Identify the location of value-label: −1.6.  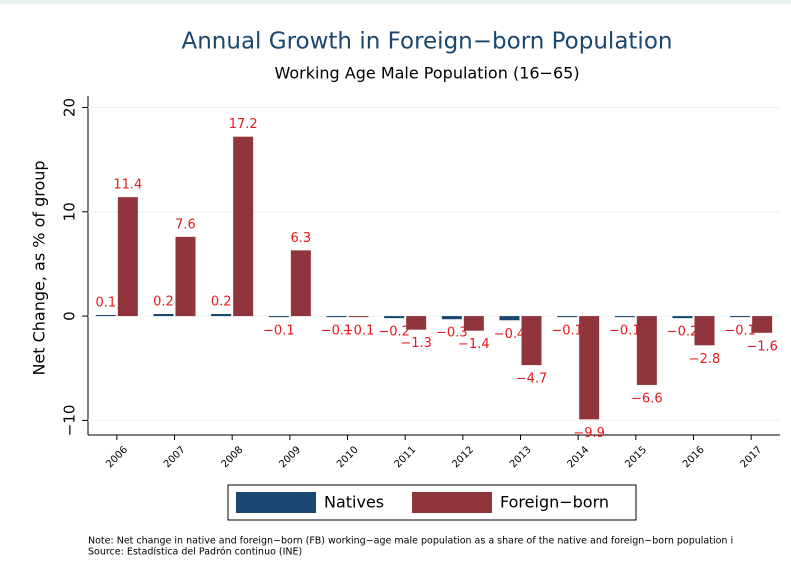
(762, 346).